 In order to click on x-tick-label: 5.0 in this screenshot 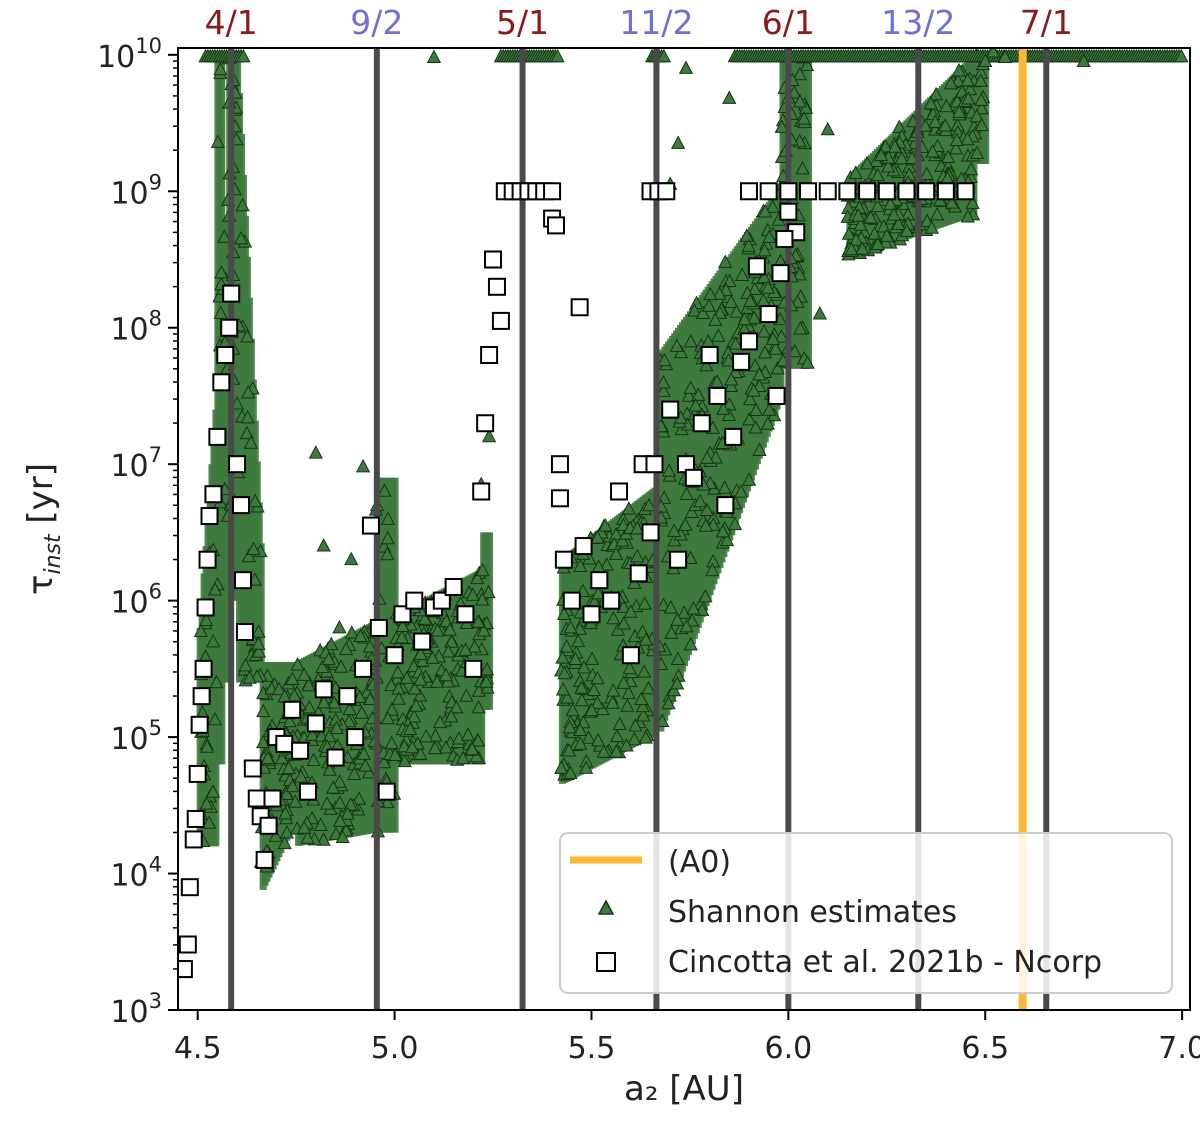, I will do `click(395, 1048)`.